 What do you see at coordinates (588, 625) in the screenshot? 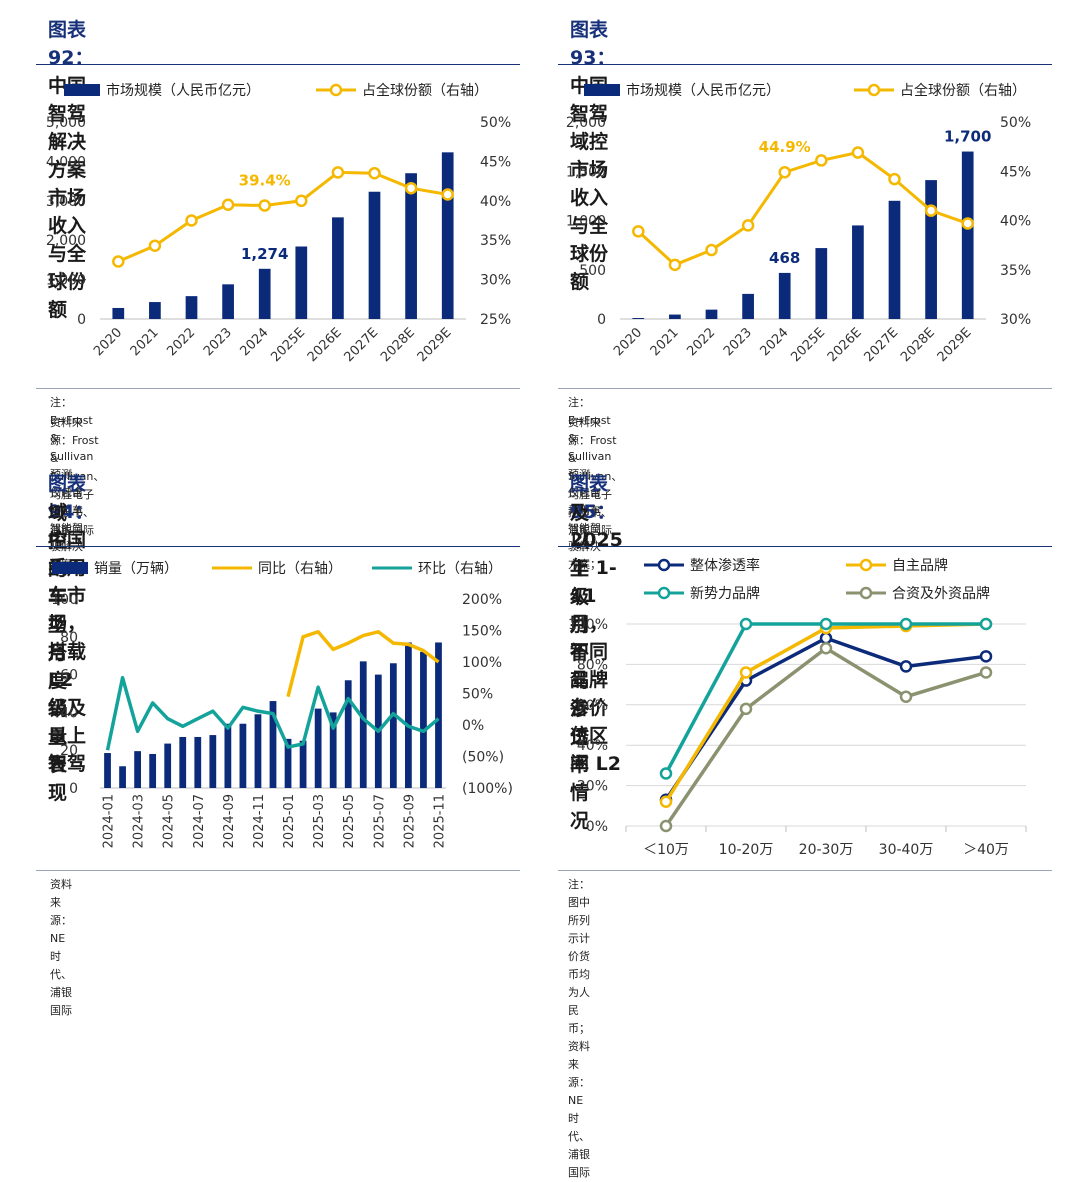
I see `y-tick-label: 100%` at bounding box center [588, 625].